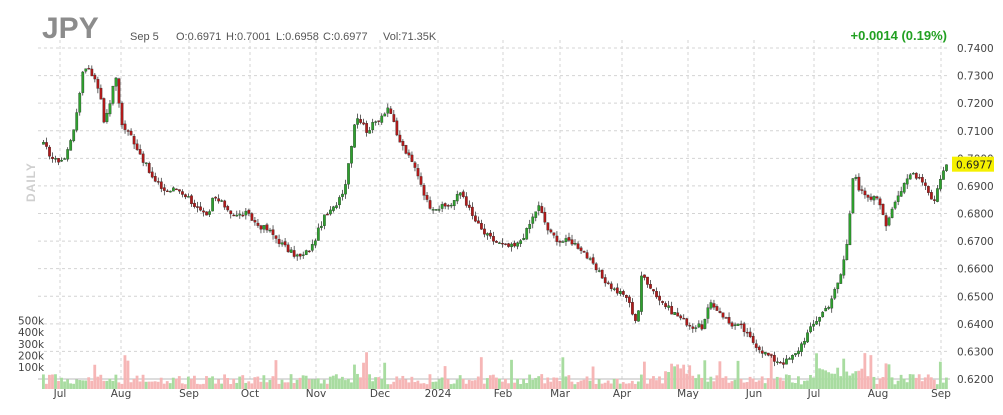 The width and height of the screenshot is (1003, 415). Describe the element at coordinates (144, 37) in the screenshot. I see `bar-date: Sep 5` at that location.